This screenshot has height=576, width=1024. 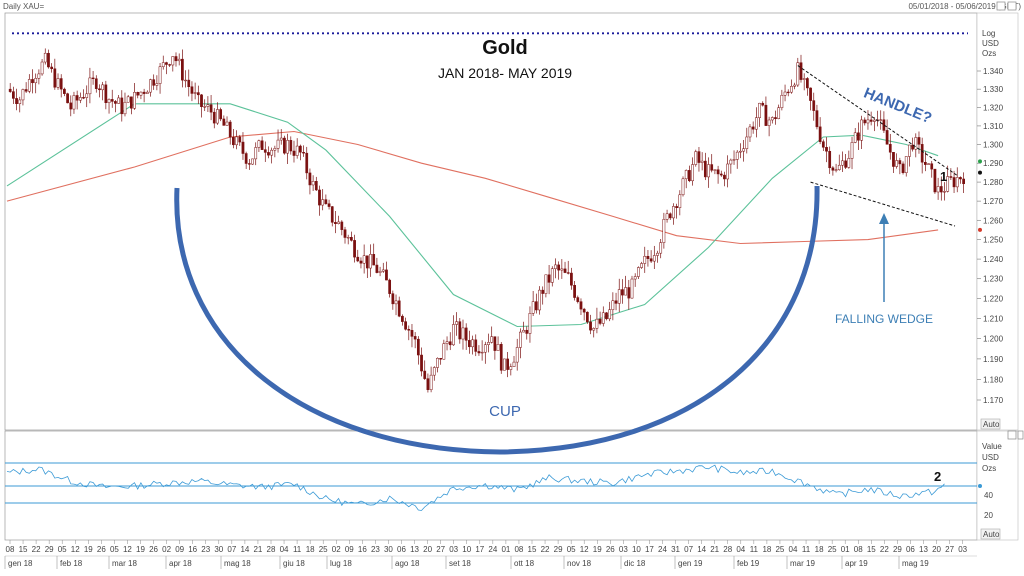 What do you see at coordinates (980, 172) in the screenshot?
I see `axis-marker-black` at bounding box center [980, 172].